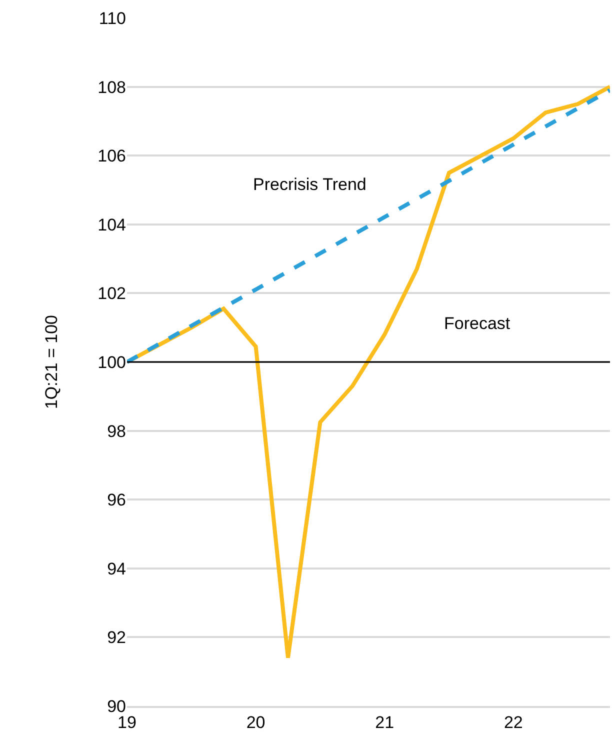 The image size is (612, 738). I want to click on y-tick-label: 108, so click(112, 87).